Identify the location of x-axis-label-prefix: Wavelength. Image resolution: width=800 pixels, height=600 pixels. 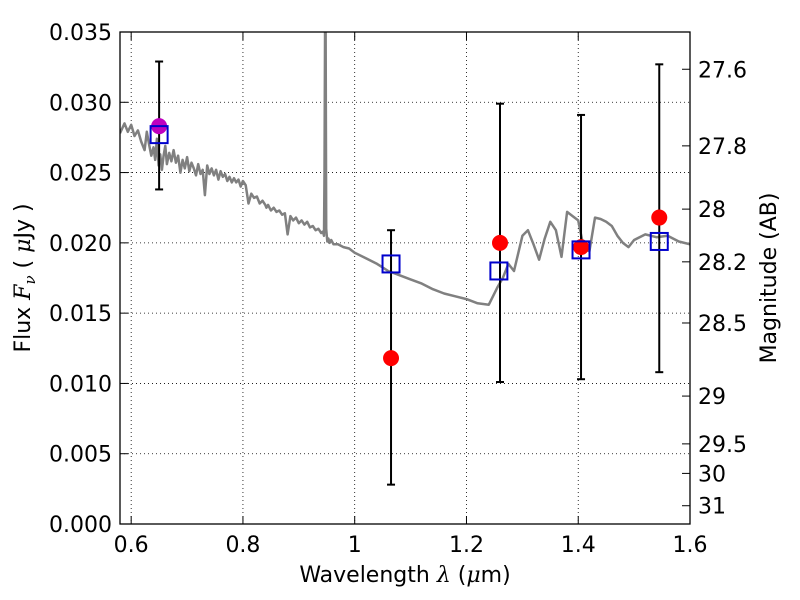
(368, 575).